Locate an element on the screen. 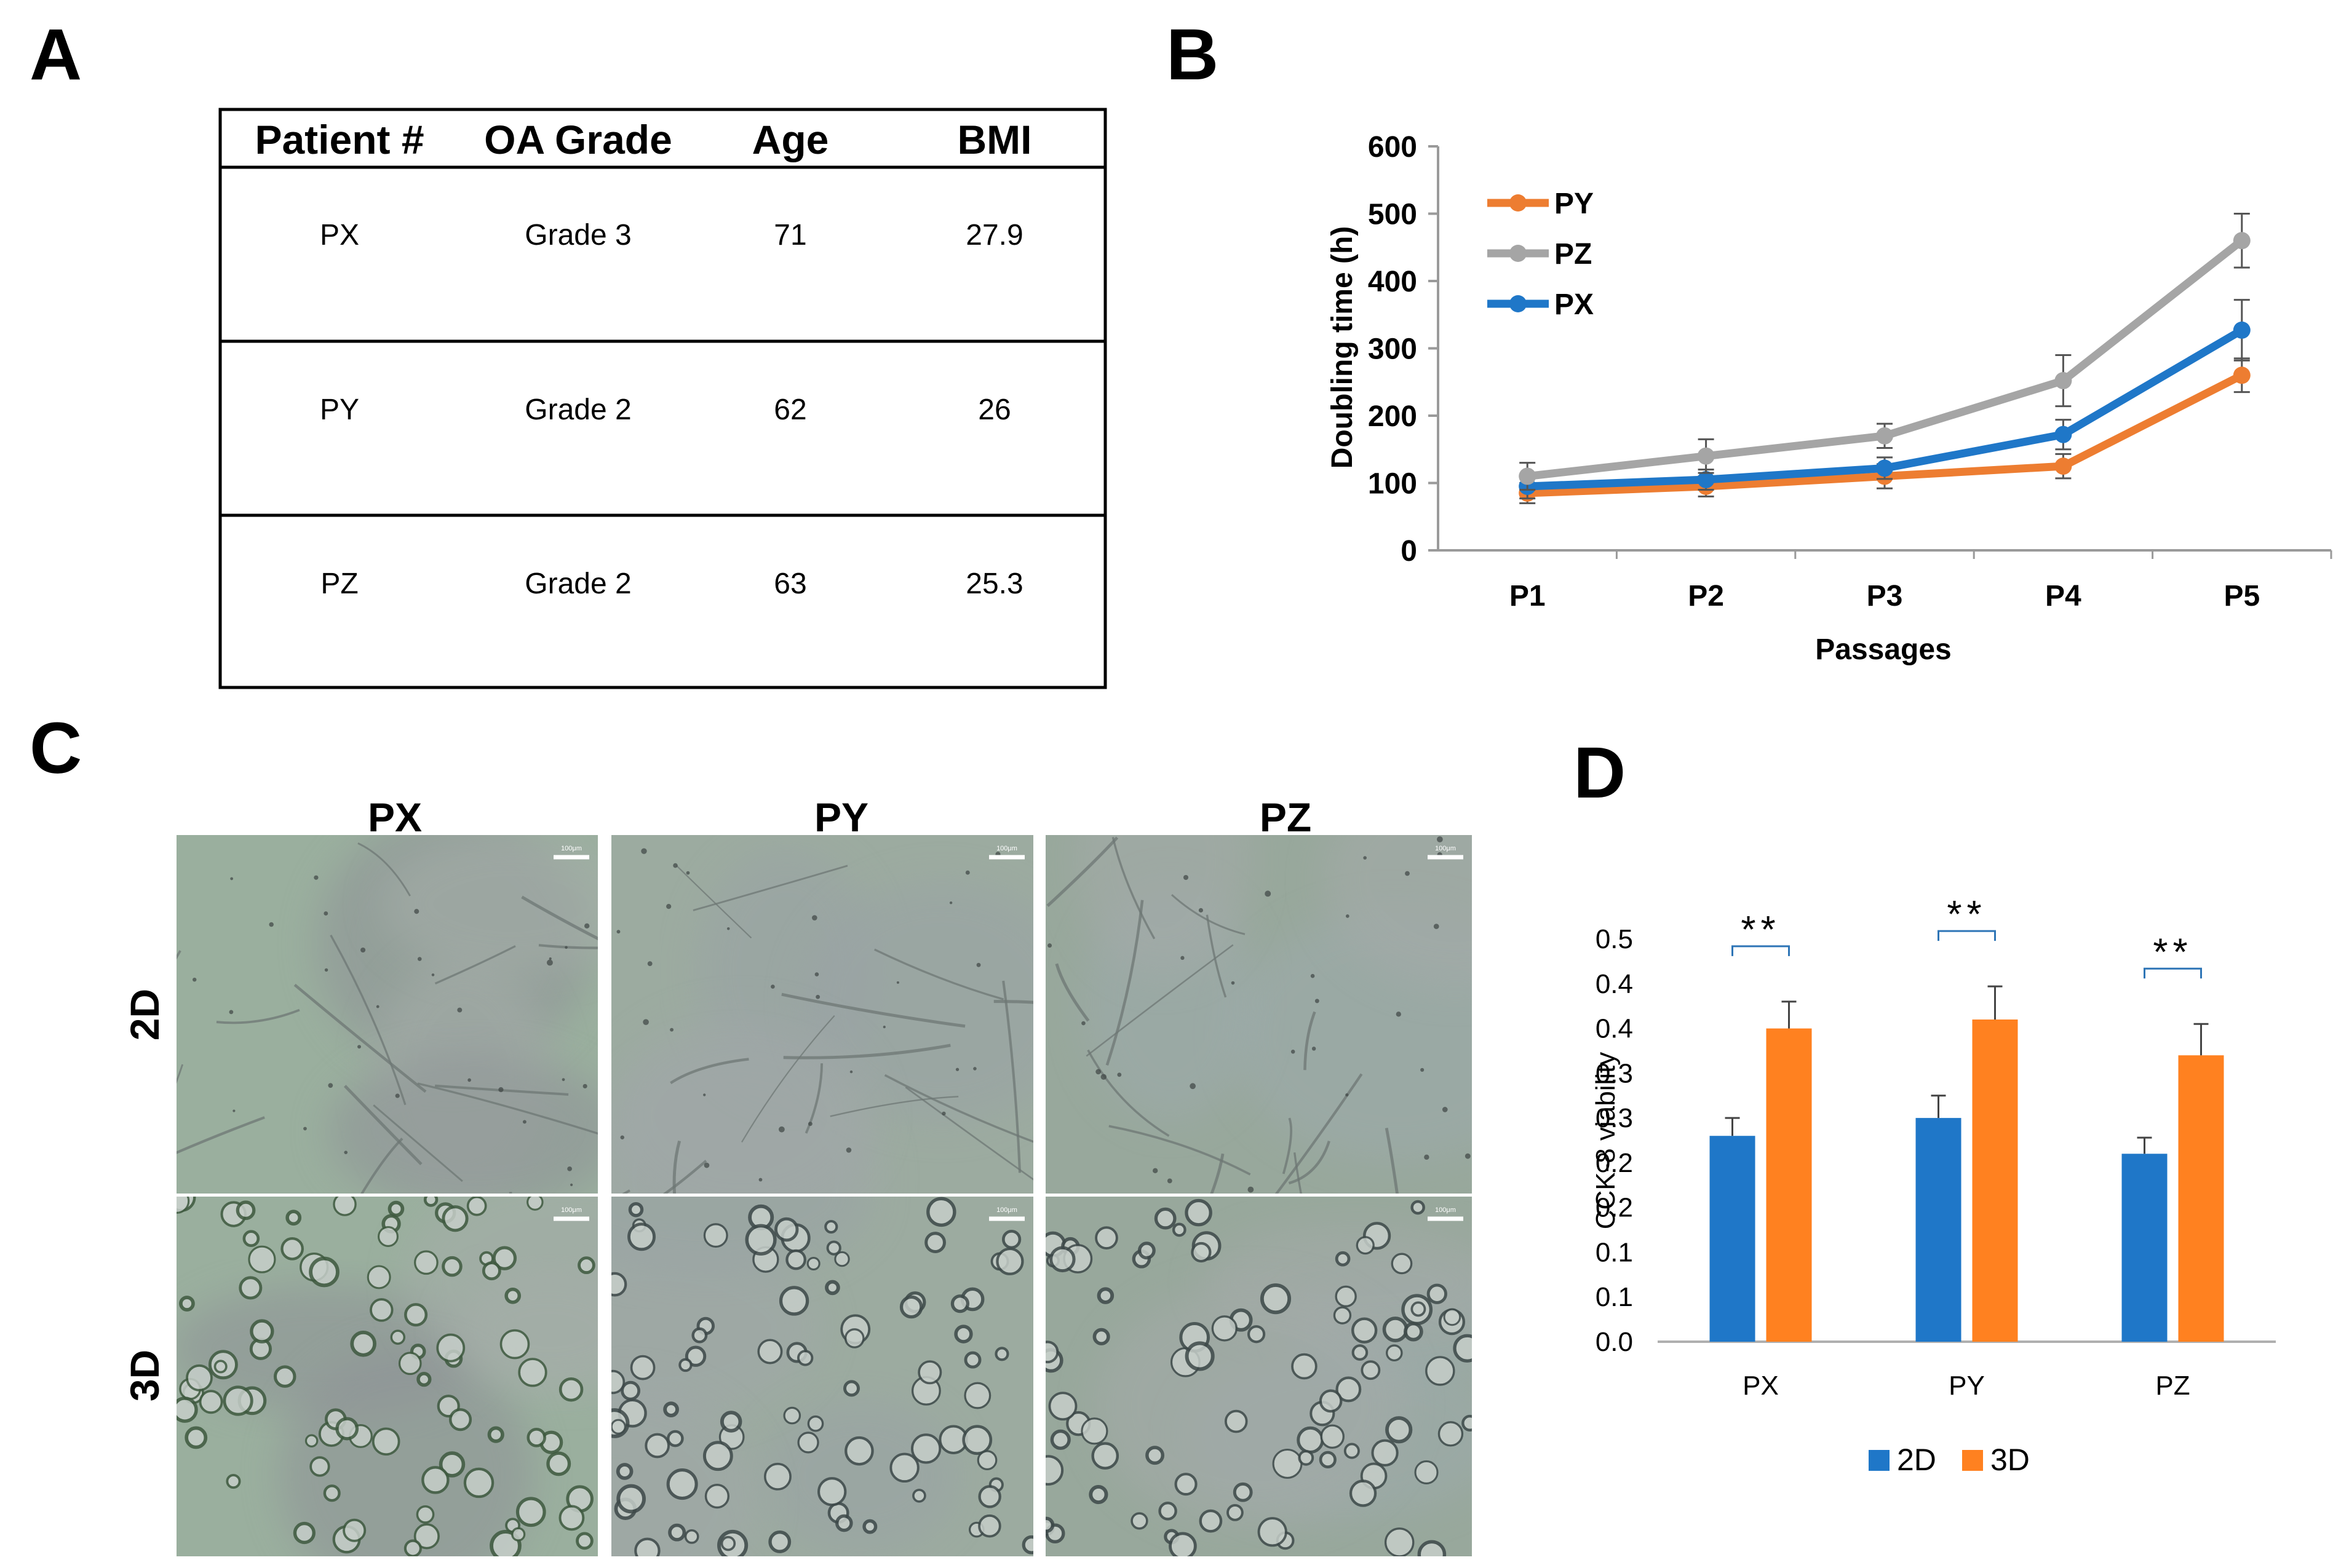  x-tick-label: P5 is located at coordinates (2242, 596).